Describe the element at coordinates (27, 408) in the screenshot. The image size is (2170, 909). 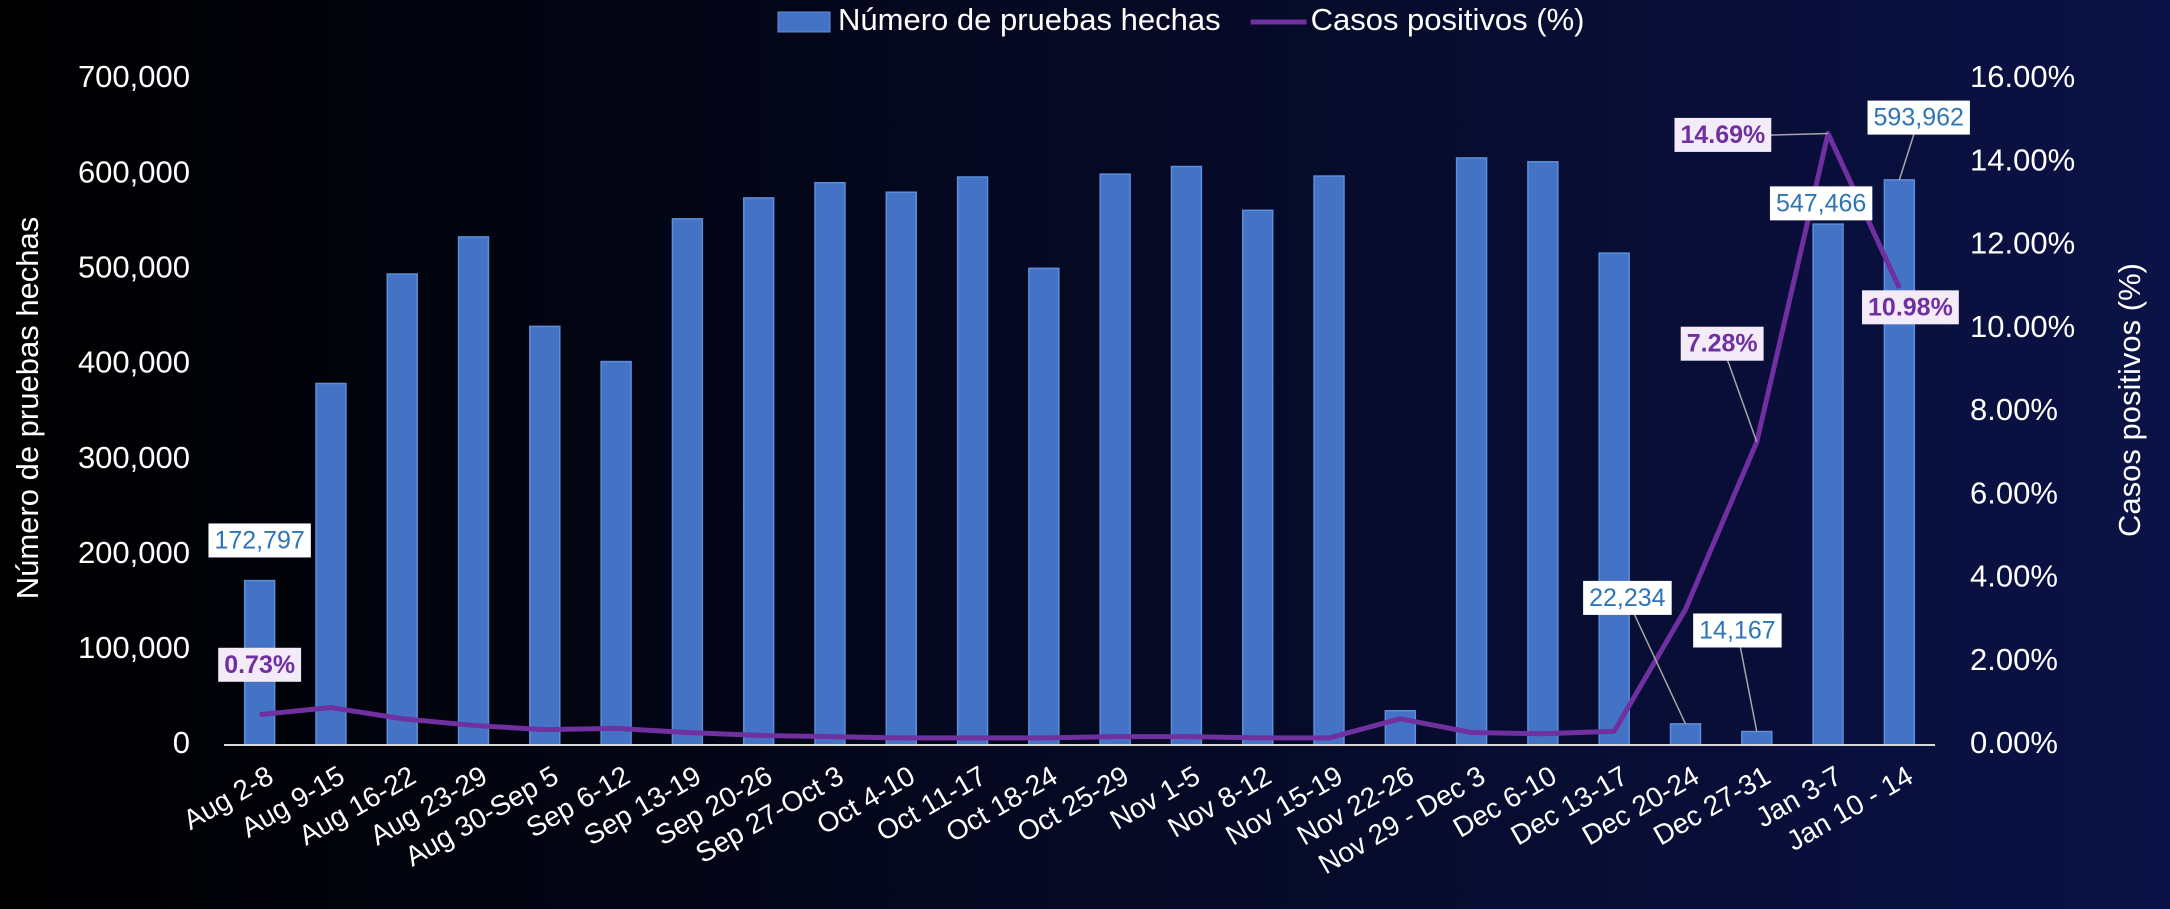
I see `y-axis-title: Número de pruebas hechas` at that location.